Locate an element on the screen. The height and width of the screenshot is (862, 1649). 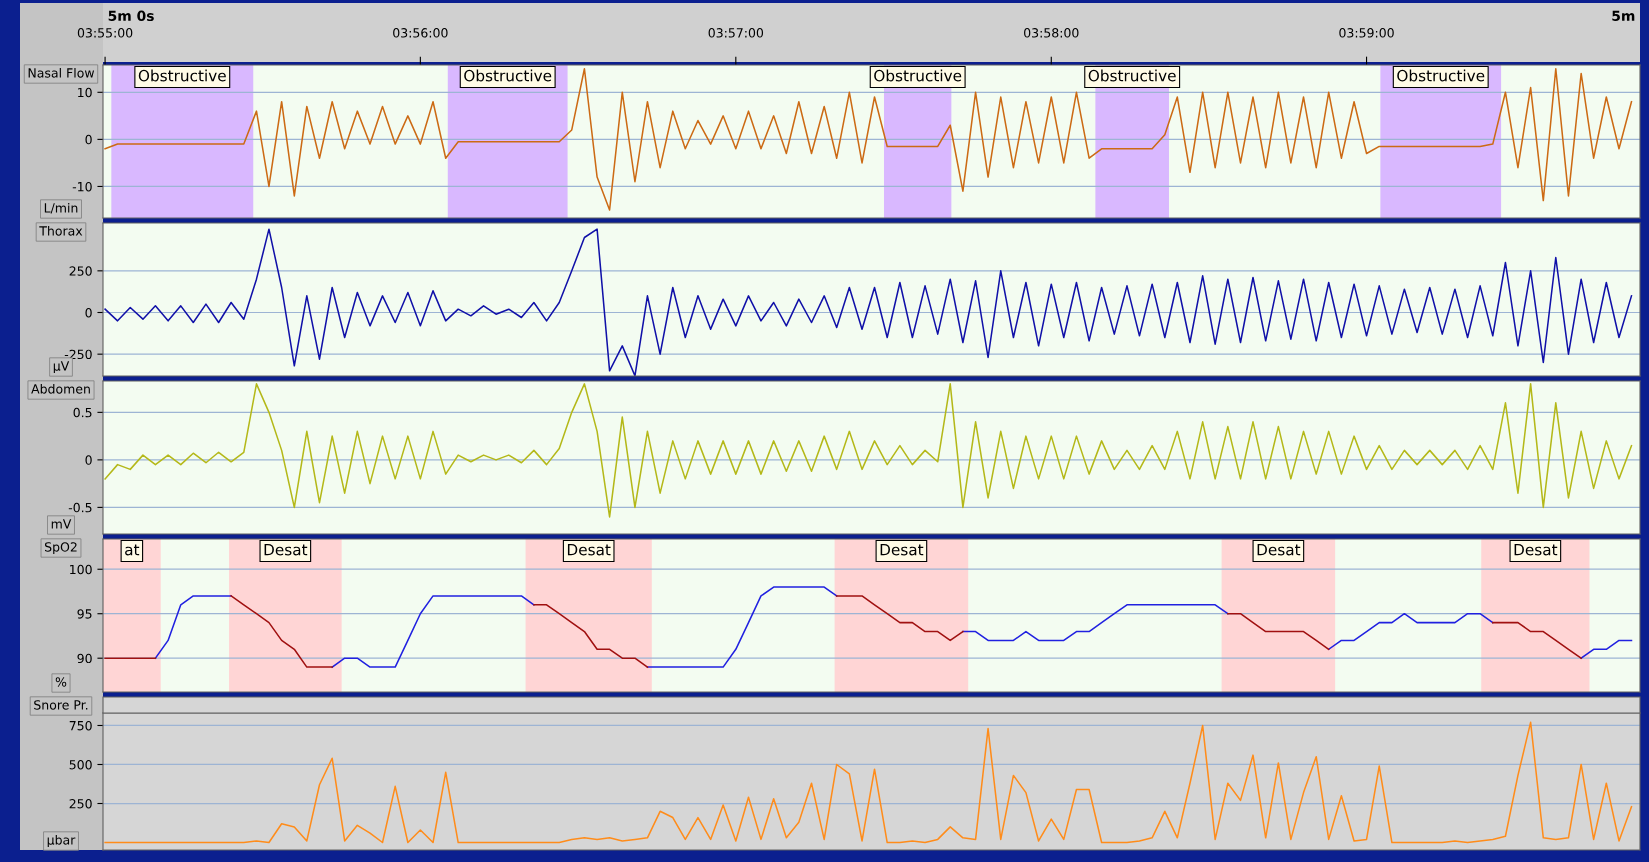
x-tick-label: 03:58:00 is located at coordinates (1051, 33).